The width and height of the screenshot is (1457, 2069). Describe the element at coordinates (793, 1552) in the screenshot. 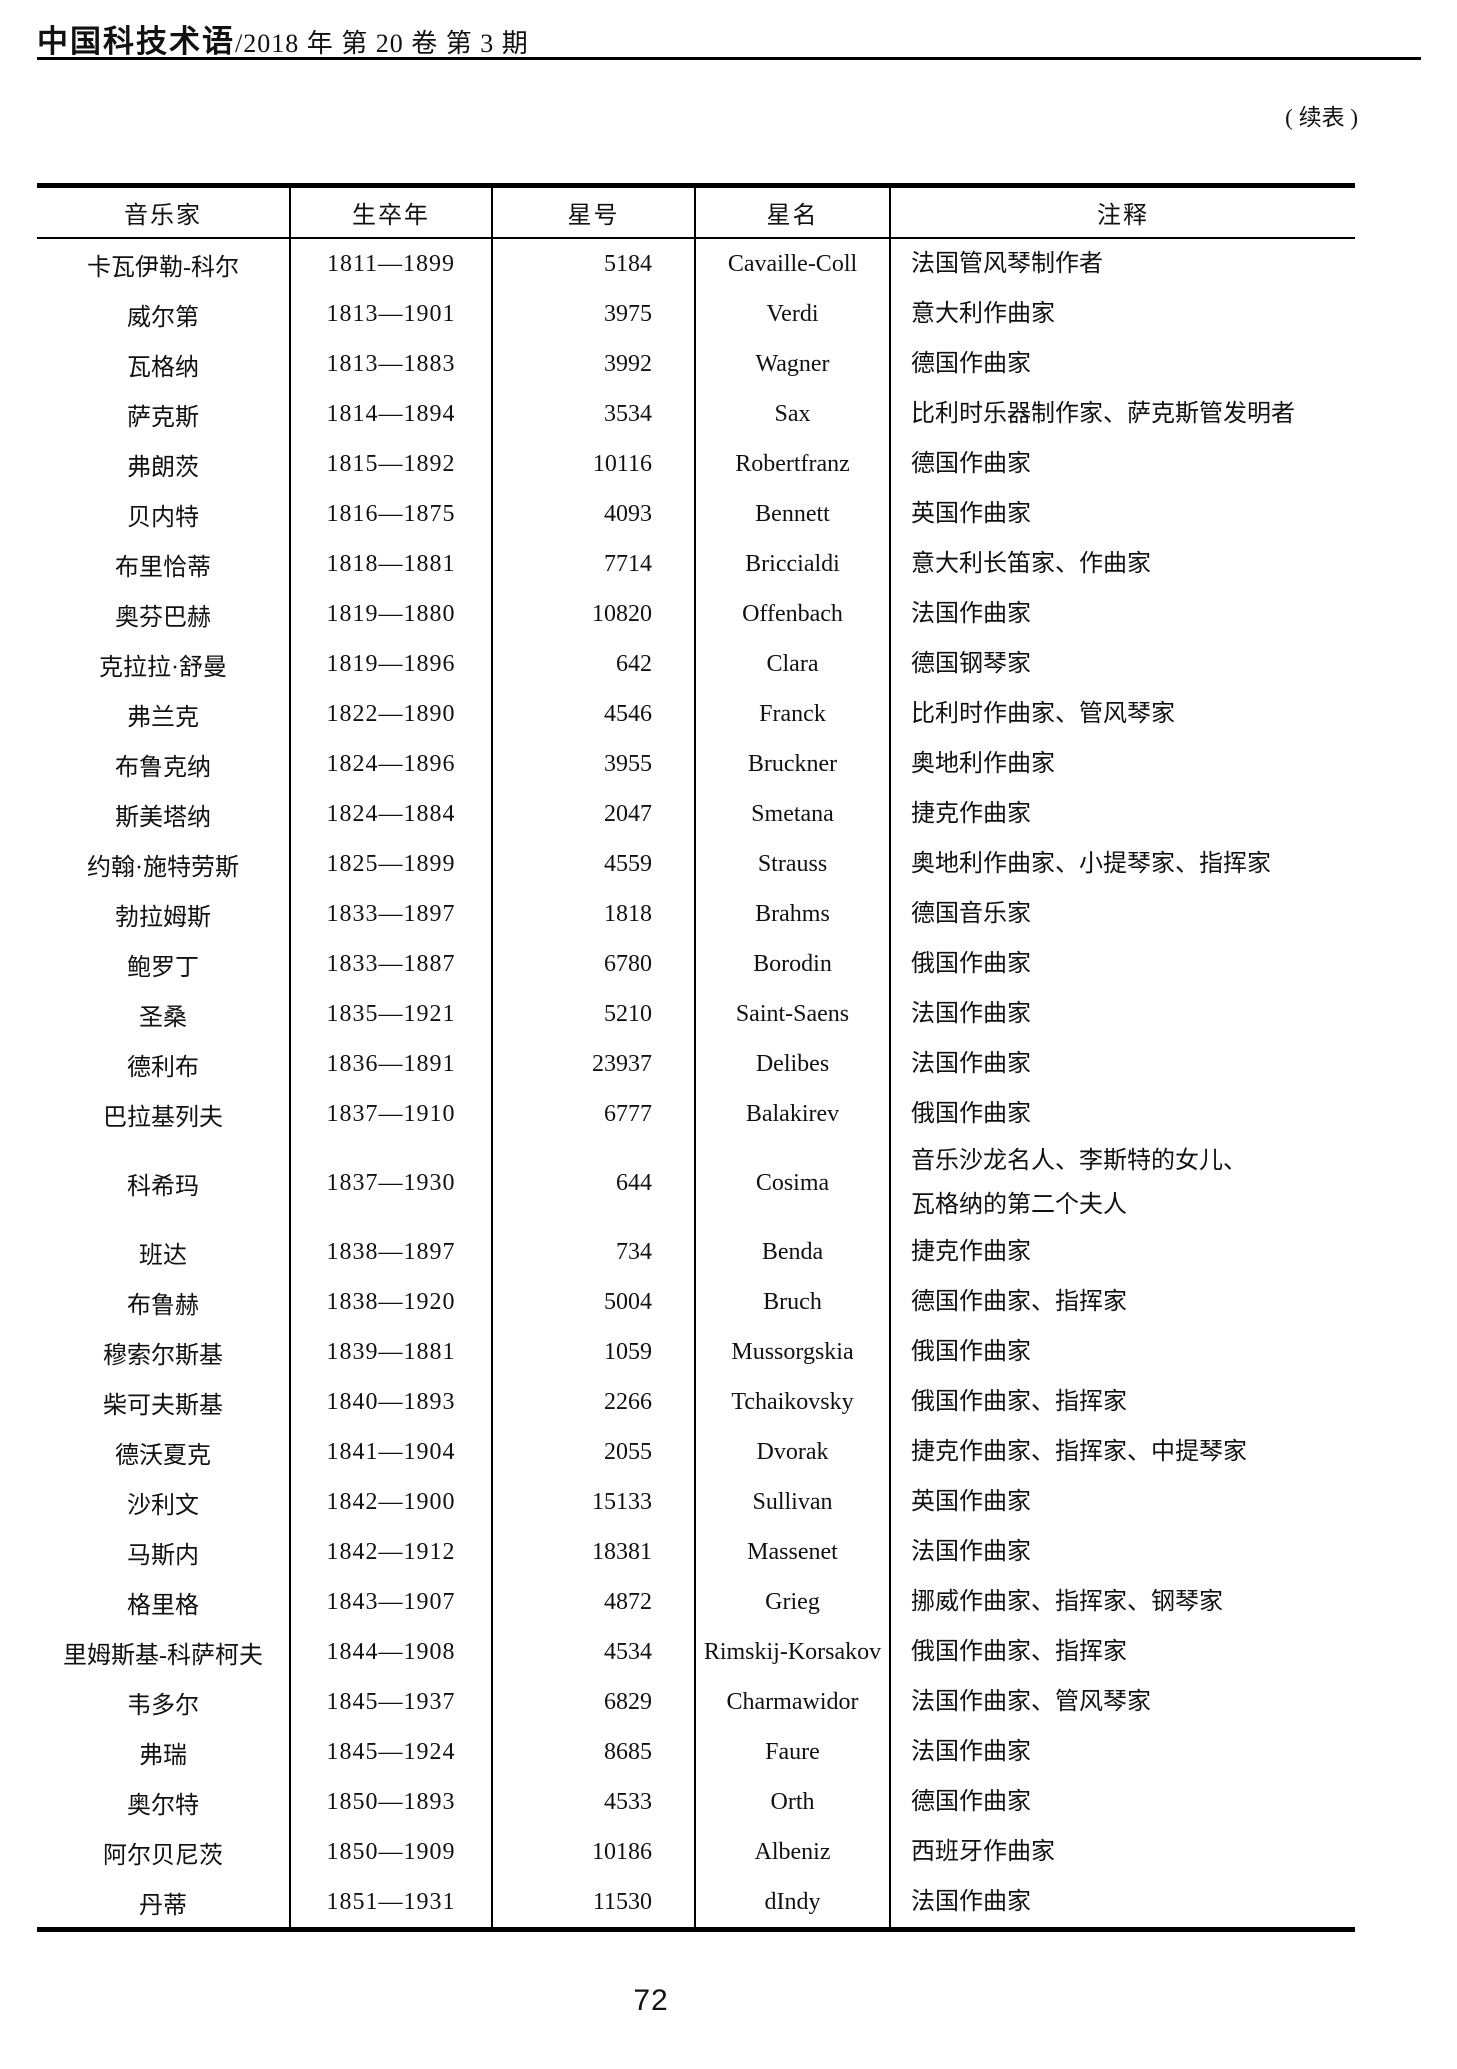

I see `star-name-cell: Massenet` at that location.